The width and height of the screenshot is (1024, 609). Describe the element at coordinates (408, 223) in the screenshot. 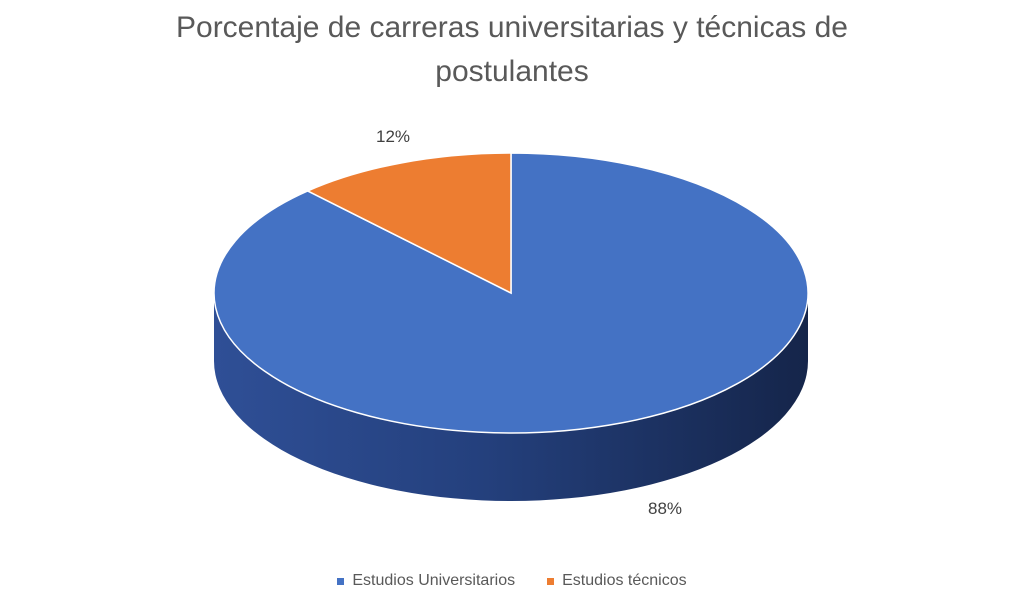

I see `pie-slice-tecnicos` at that location.